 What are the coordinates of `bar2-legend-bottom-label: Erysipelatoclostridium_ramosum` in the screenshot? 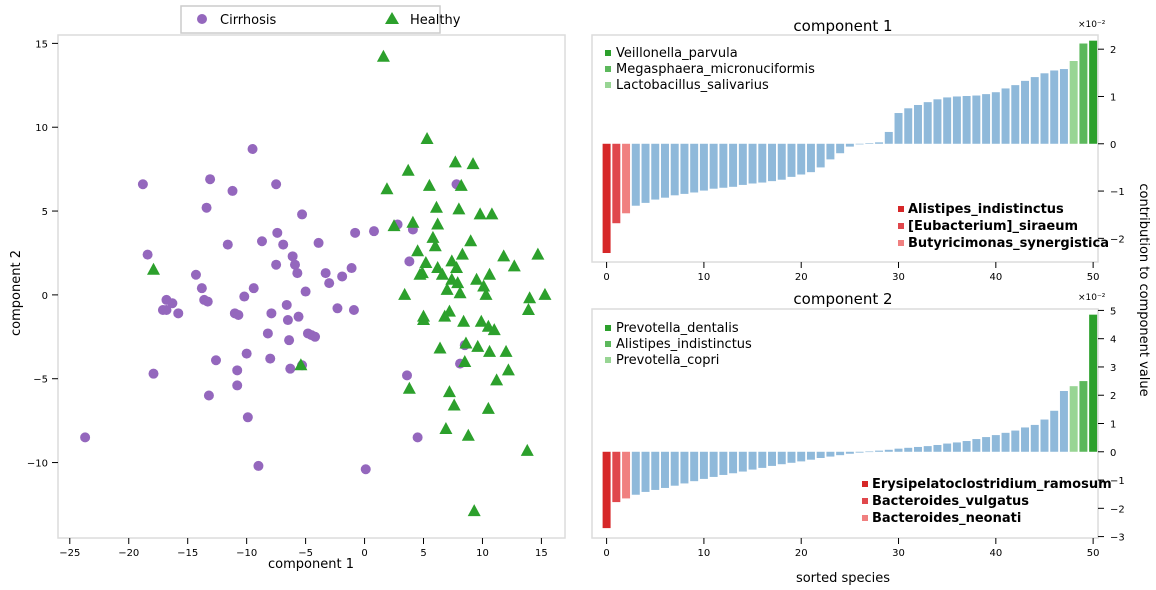 It's located at (992, 484).